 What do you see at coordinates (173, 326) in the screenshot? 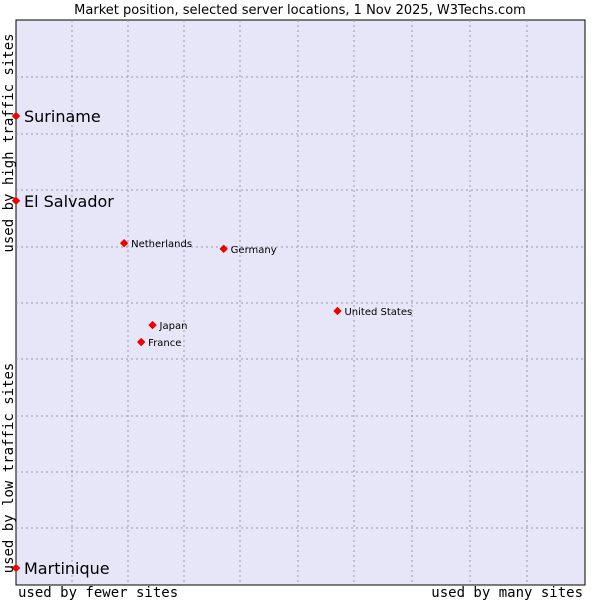
I see `data-label: Japan` at bounding box center [173, 326].